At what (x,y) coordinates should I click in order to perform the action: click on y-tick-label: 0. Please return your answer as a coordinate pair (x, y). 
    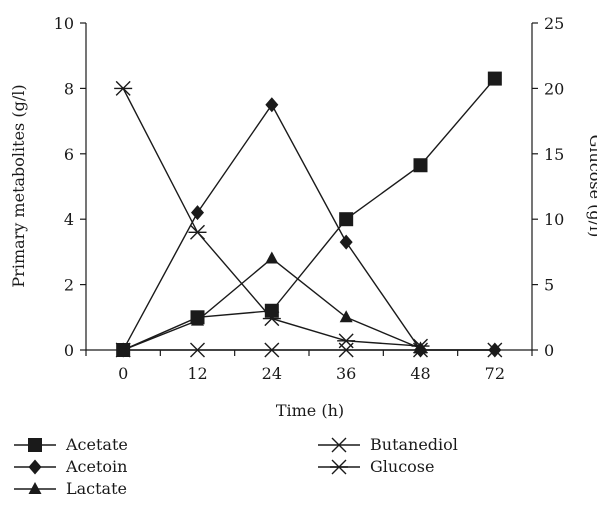
    Looking at the image, I should click on (69, 350).